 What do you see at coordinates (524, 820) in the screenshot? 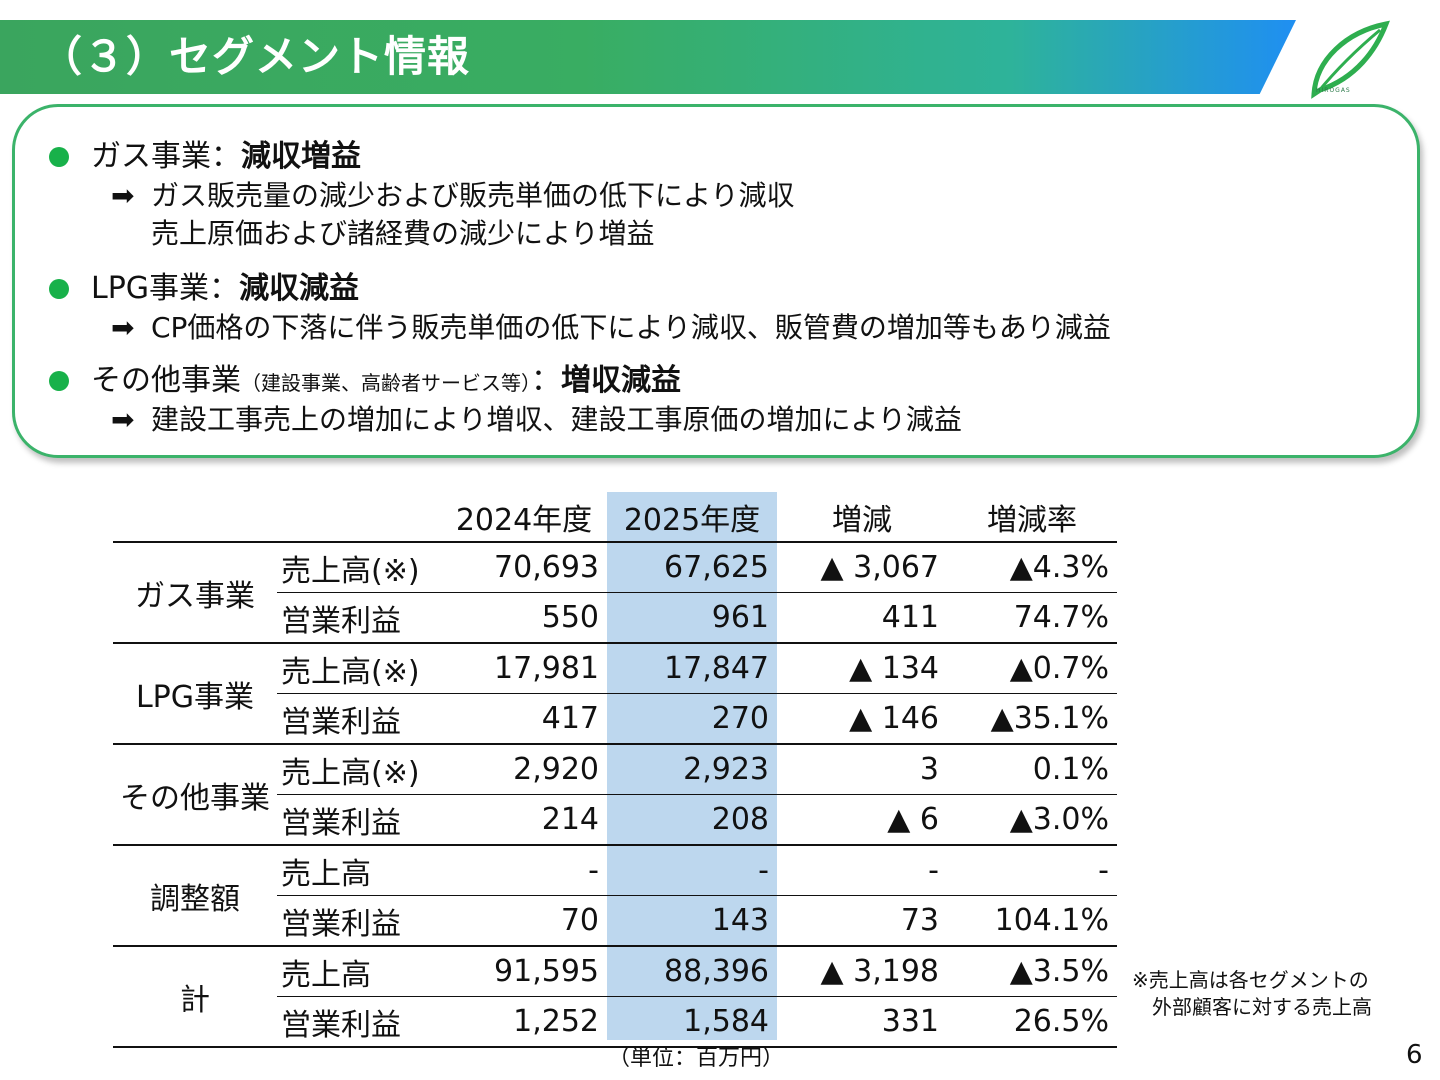
I see `value-2024-cell: 214` at bounding box center [524, 820].